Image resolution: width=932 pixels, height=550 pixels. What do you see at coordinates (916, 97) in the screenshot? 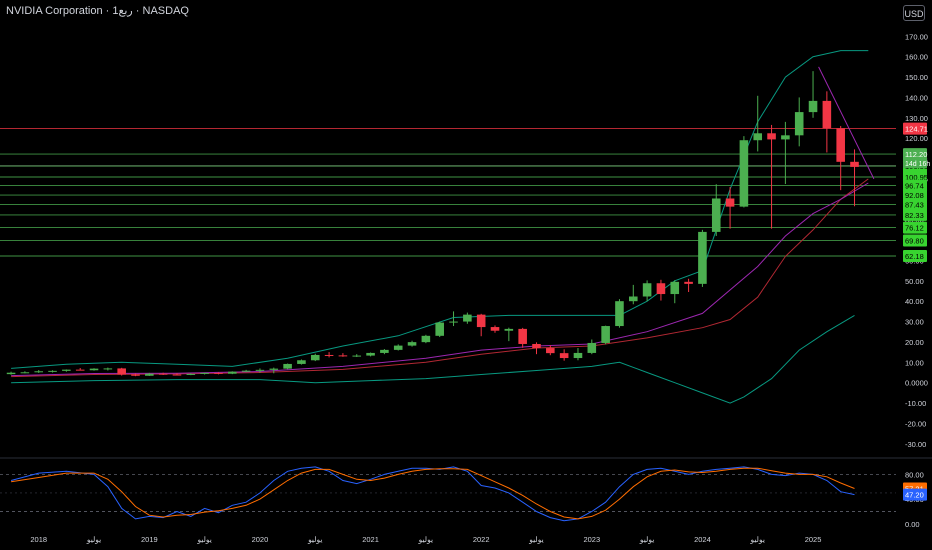
I see `y-axis-tick-label: 140.00` at bounding box center [916, 97].